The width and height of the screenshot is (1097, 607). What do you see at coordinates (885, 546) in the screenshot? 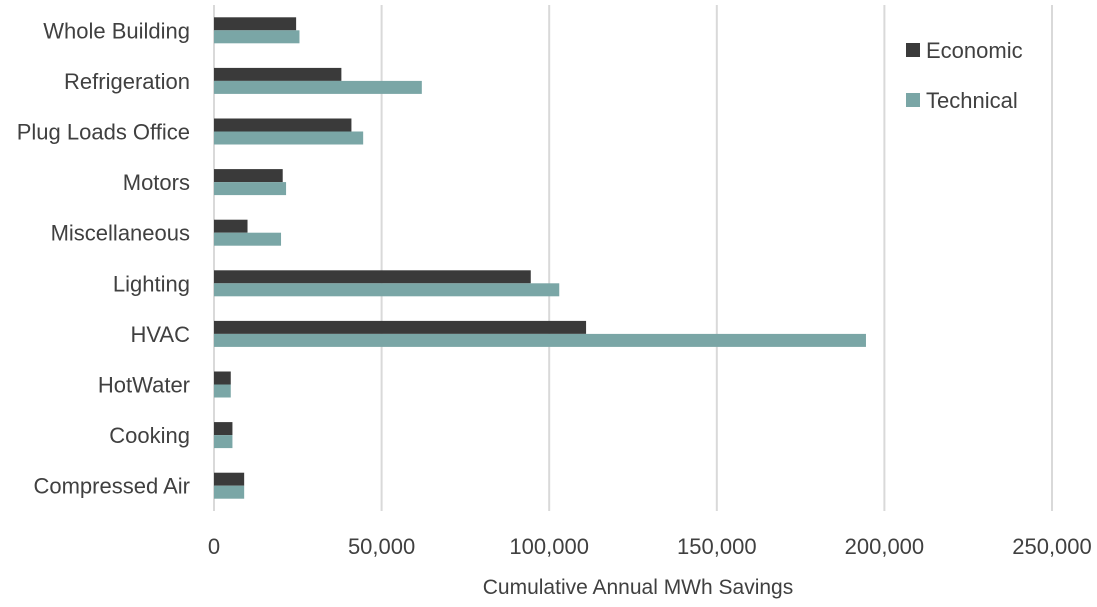
I see `x-tick-label: 200,000` at bounding box center [885, 546].